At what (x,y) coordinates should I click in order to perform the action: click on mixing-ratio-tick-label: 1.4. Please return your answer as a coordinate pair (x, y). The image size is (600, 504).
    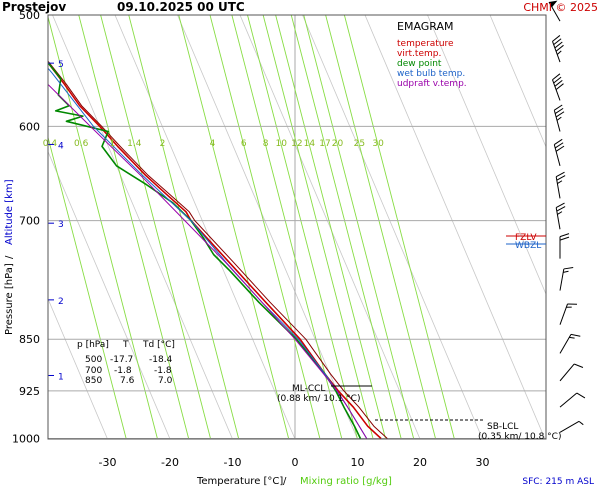
    Looking at the image, I should click on (134, 144).